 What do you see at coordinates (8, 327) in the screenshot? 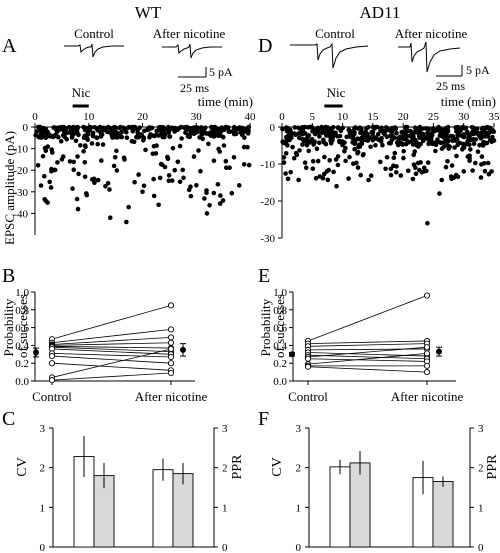
I see `y-label-probability-wt-line1: Probability` at bounding box center [8, 327].